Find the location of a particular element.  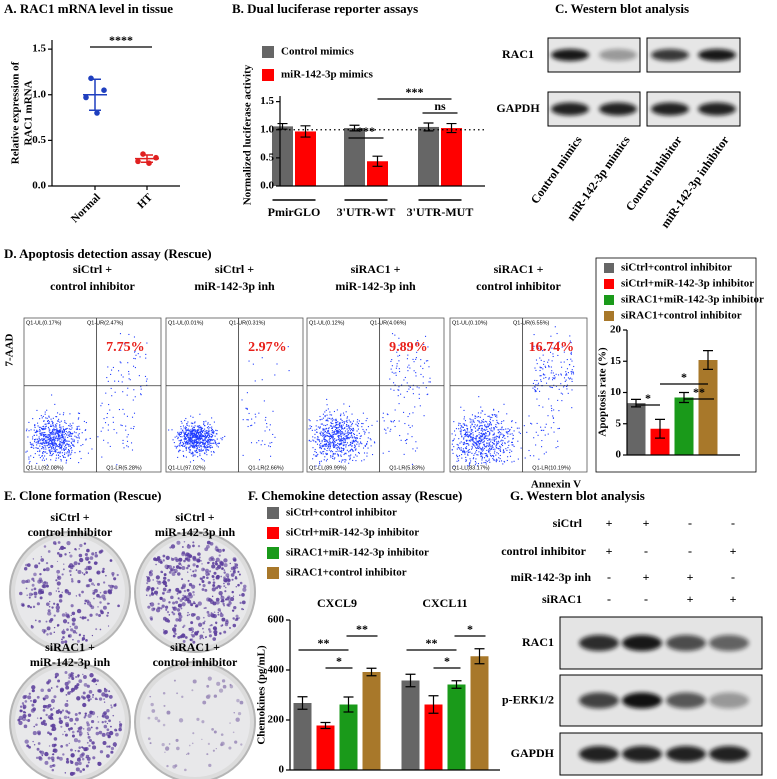

y-axis-label: Apoptosis rate (%) is located at coordinates (603, 392).